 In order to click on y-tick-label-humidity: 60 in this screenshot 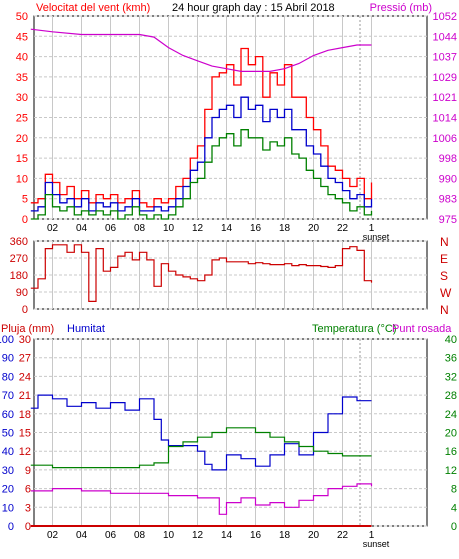, I will do `click(8, 415)`.